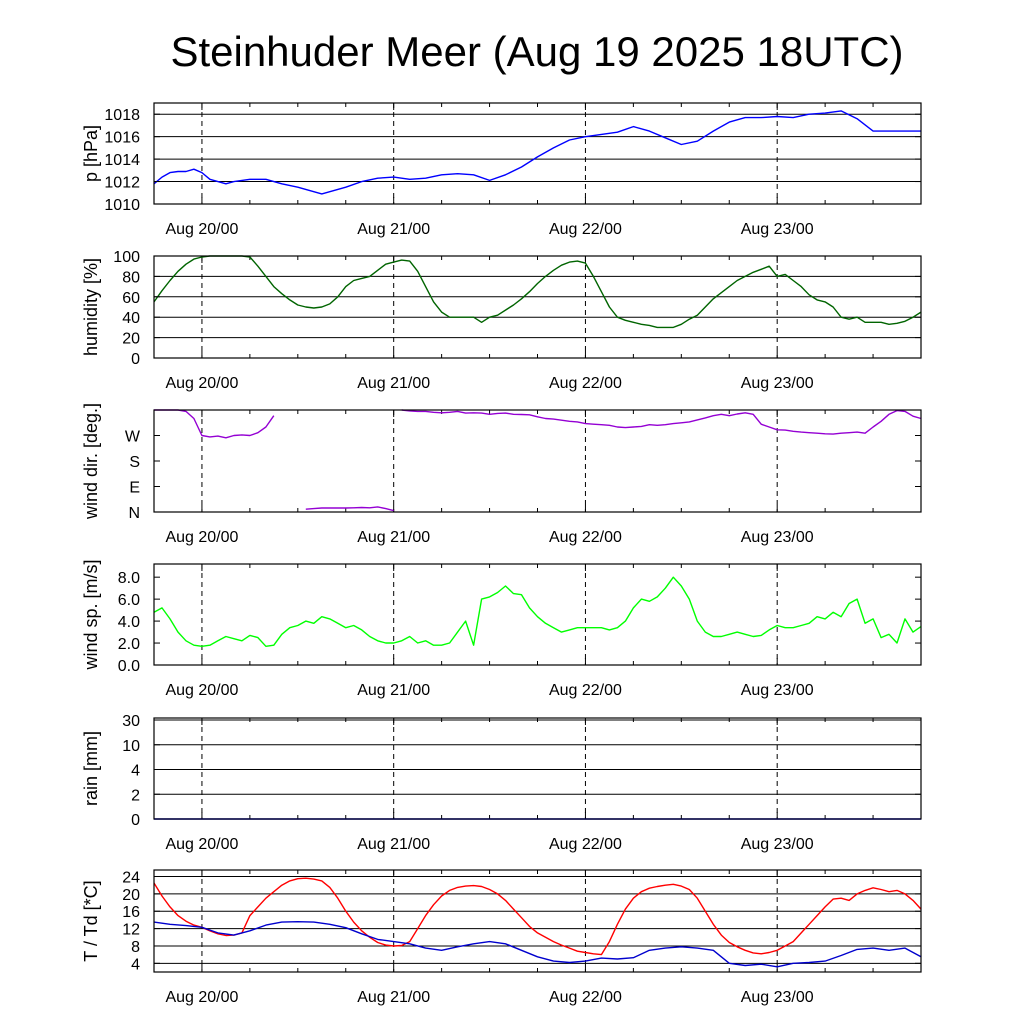  Describe the element at coordinates (131, 298) in the screenshot. I see `y-tick-label: 60` at that location.